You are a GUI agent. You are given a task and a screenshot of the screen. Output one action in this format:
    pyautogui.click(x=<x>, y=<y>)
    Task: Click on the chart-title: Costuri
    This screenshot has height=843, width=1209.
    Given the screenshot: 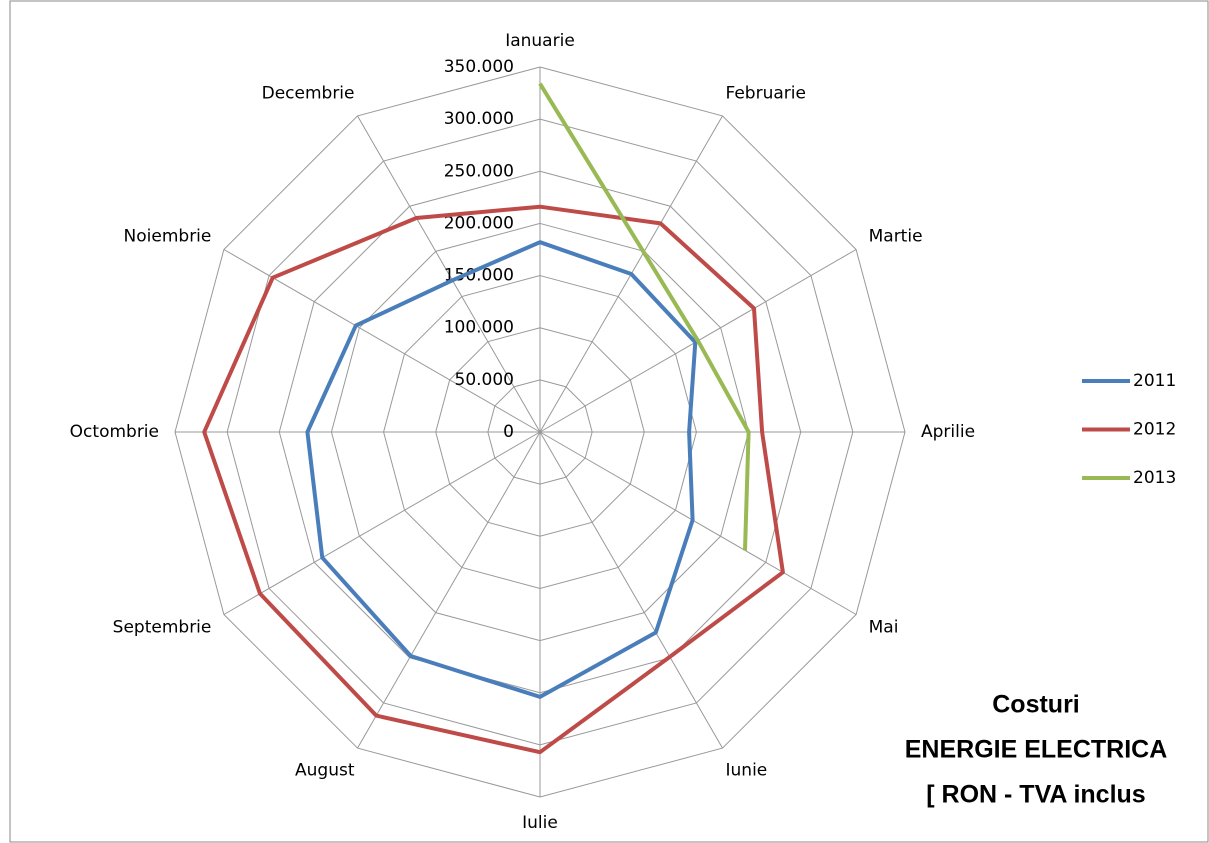 What is the action you would take?
    pyautogui.click(x=1036, y=705)
    